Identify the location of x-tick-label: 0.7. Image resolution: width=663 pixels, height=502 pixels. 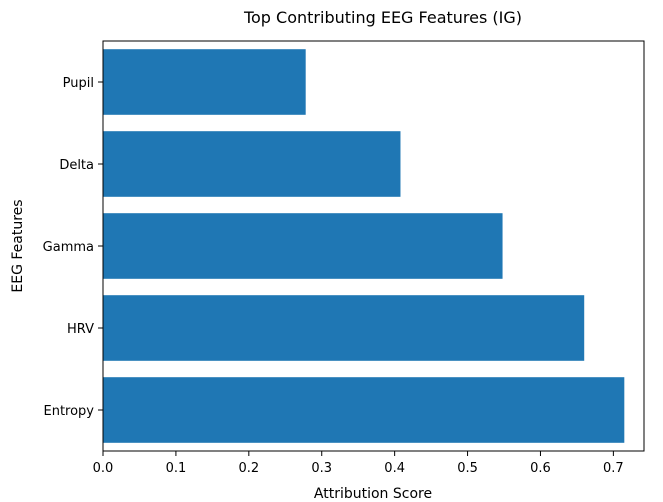
(613, 468).